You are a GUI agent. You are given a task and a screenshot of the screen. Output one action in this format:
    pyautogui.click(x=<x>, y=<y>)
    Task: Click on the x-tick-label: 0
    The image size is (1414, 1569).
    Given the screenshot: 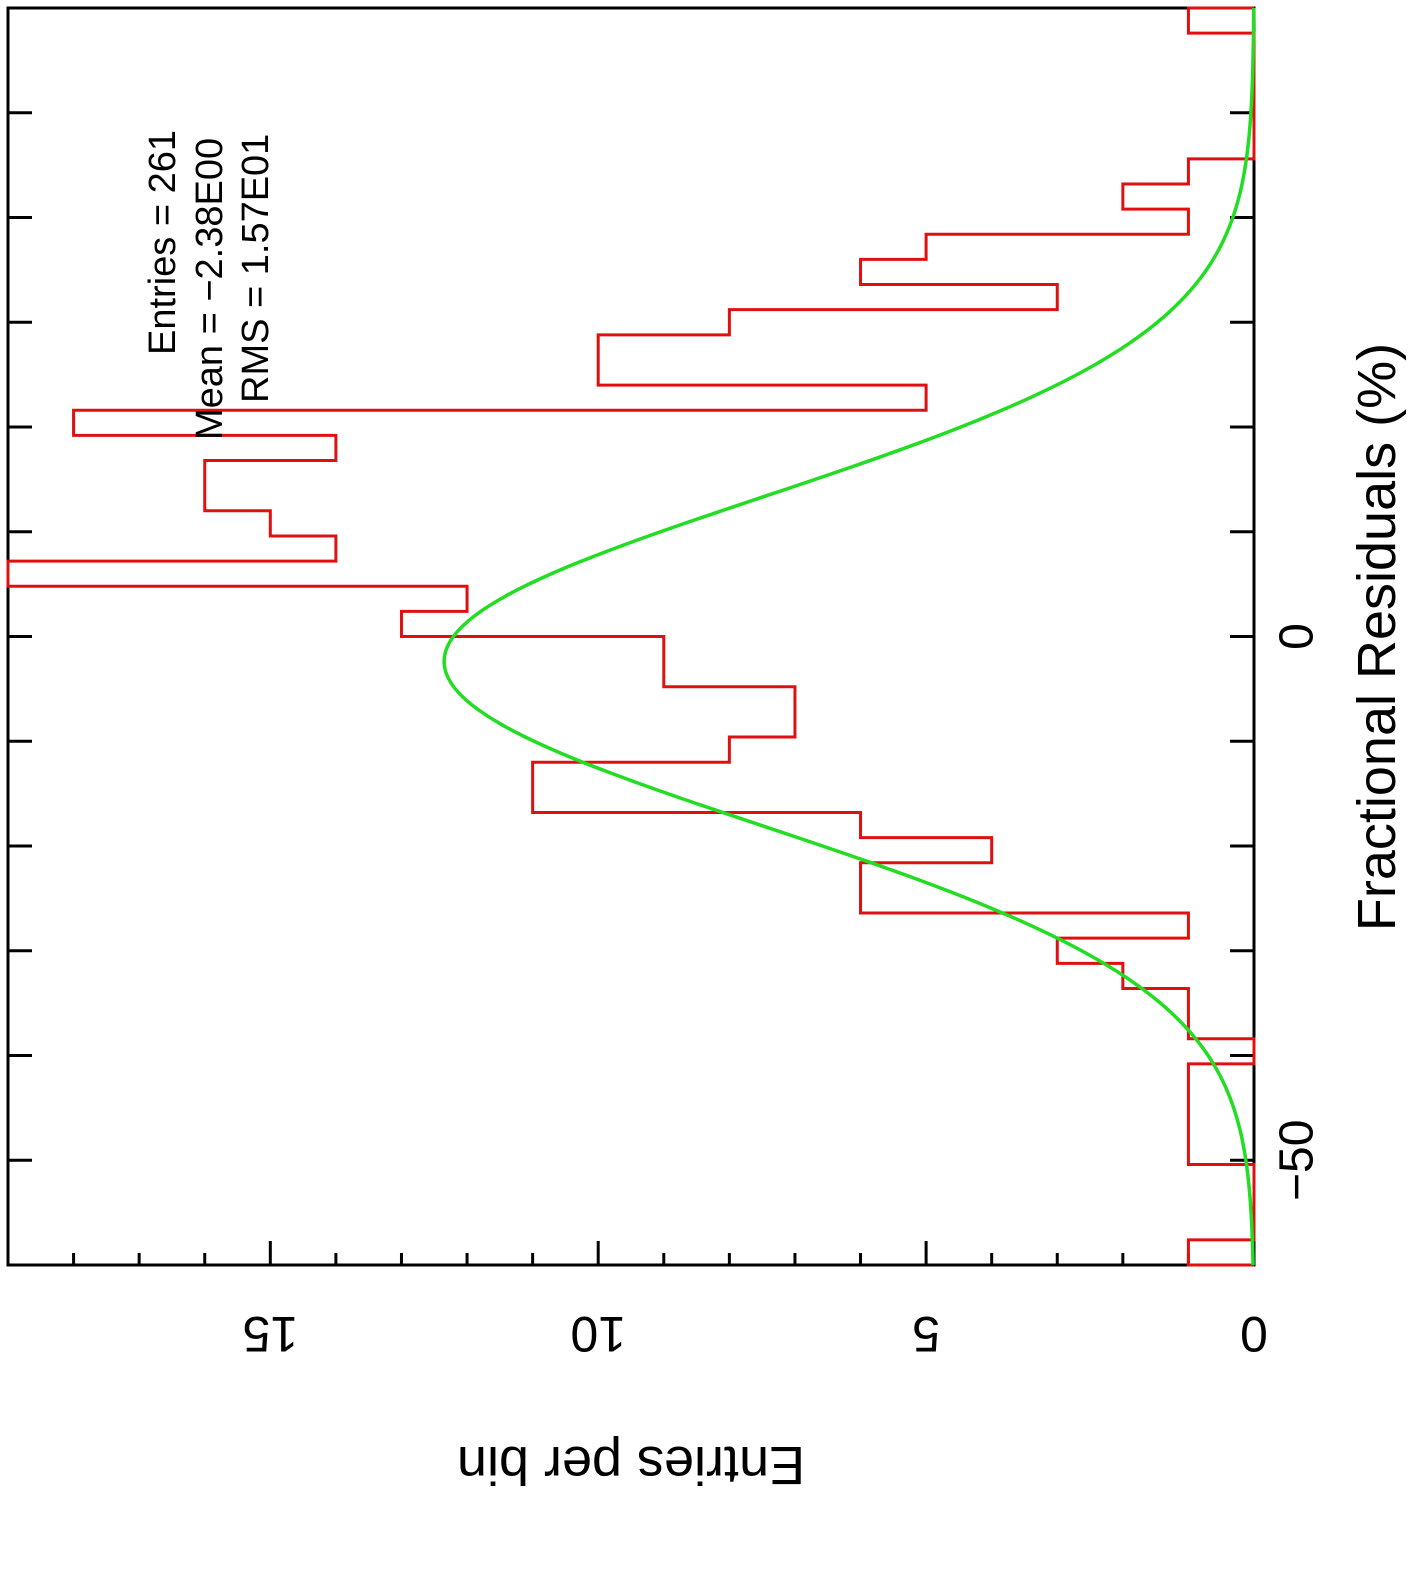 What is the action you would take?
    pyautogui.click(x=1297, y=636)
    